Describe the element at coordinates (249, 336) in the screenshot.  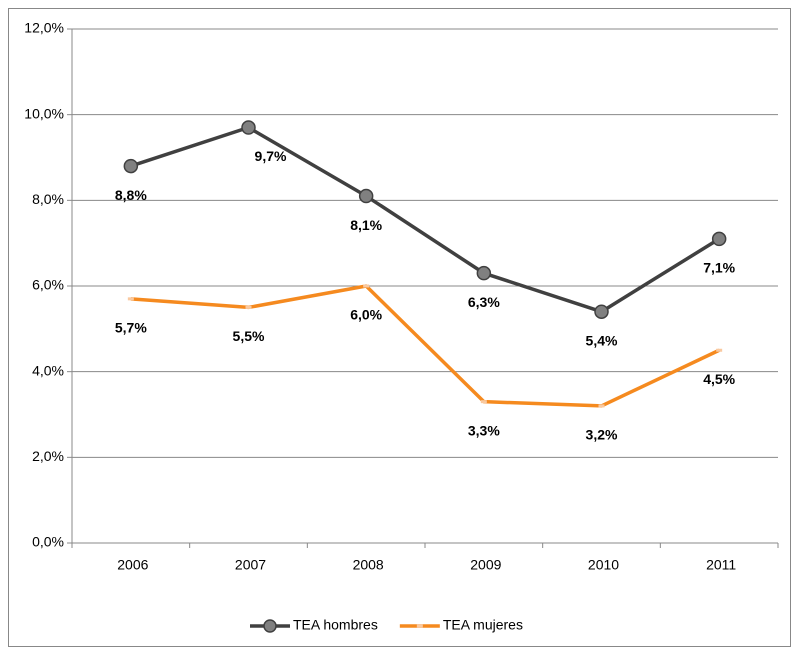
I see `data-label: 5,5%` at that location.